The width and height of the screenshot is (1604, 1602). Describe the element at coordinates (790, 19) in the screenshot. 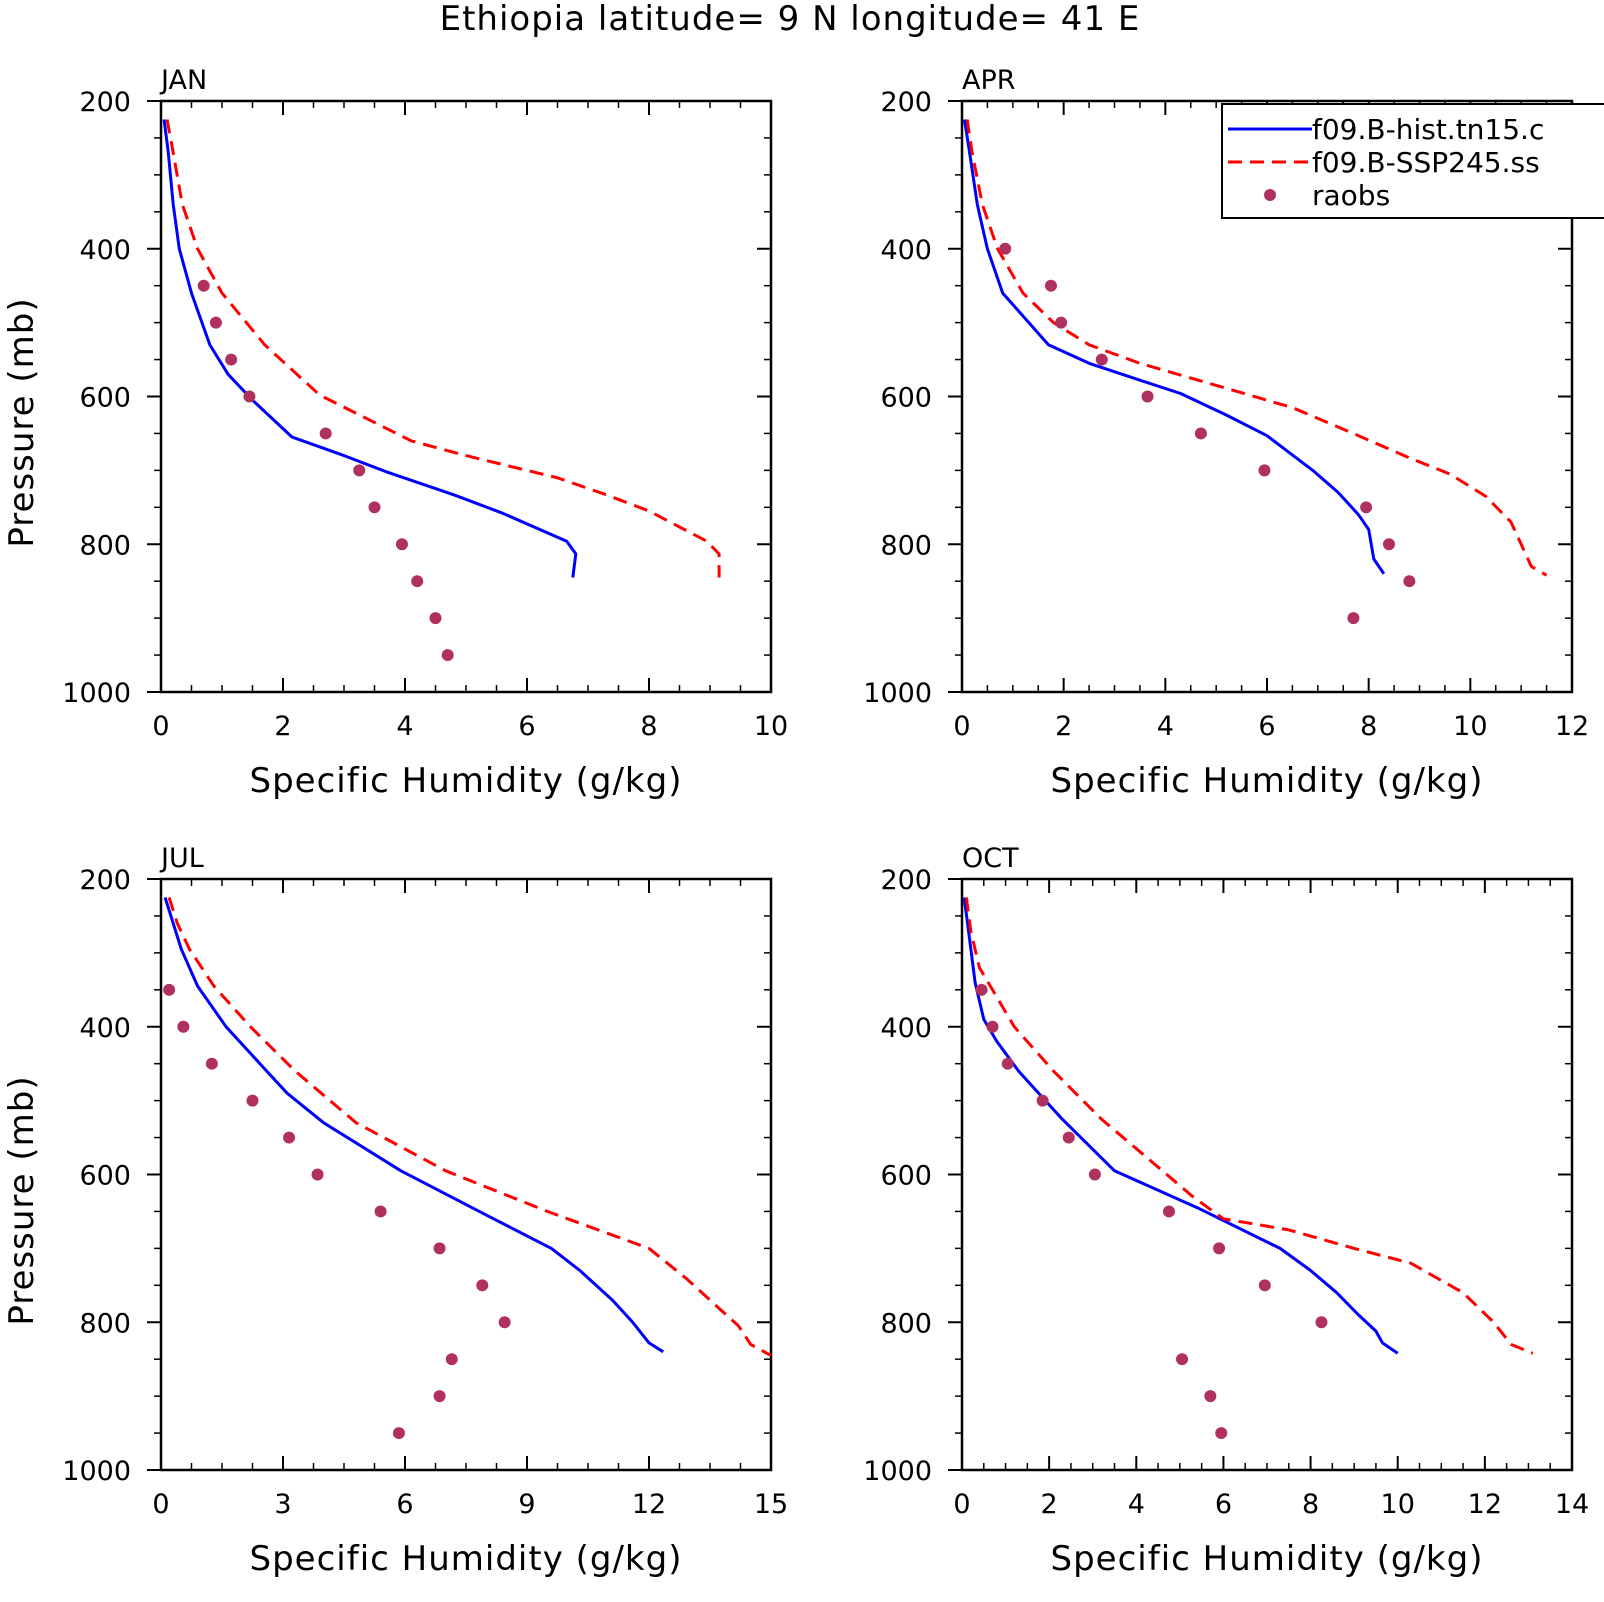

I see `figure-title: Ethiopia latitude= 9 N longitude= 41 E` at that location.